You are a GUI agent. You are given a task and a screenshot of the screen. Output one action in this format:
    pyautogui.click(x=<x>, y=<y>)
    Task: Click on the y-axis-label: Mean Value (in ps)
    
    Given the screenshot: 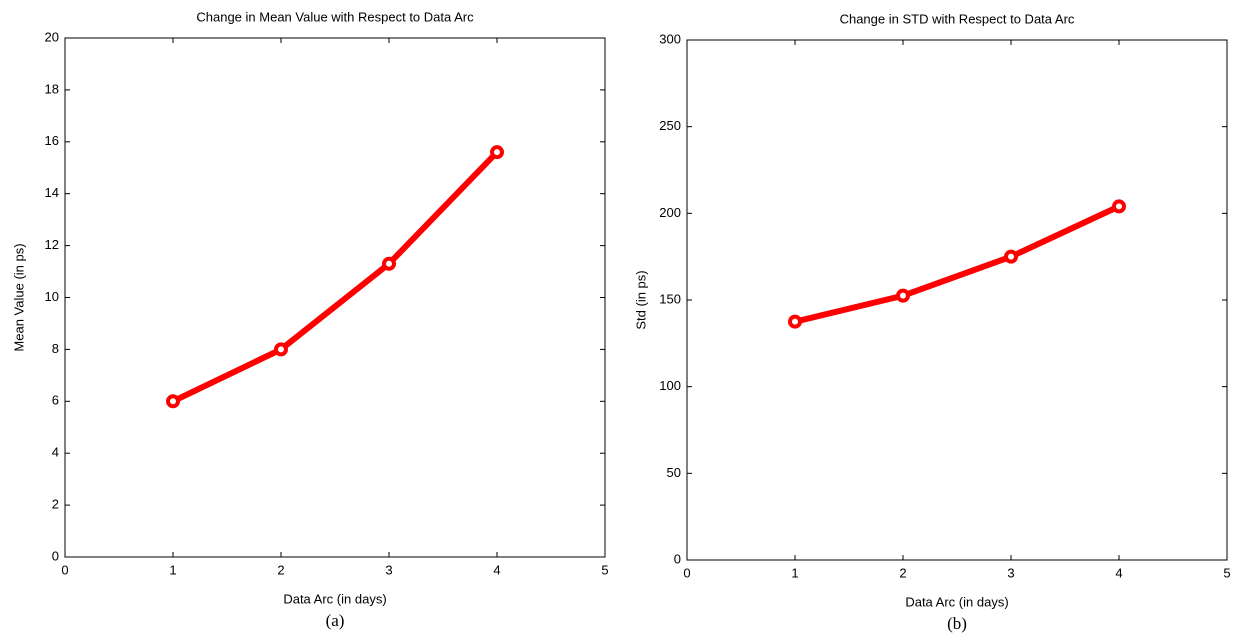 What is the action you would take?
    pyautogui.click(x=18, y=297)
    